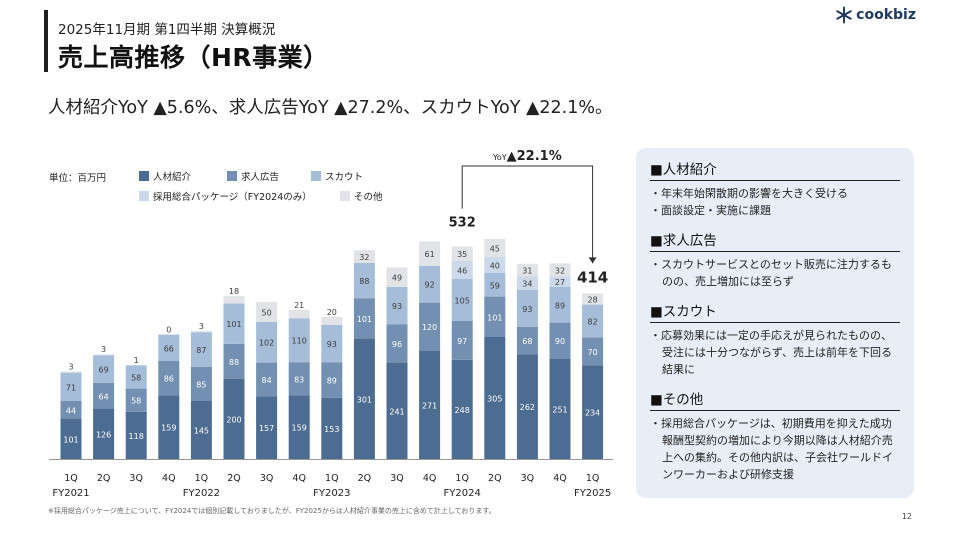 This screenshot has height=540, width=960. I want to click on data-label: 50, so click(267, 312).